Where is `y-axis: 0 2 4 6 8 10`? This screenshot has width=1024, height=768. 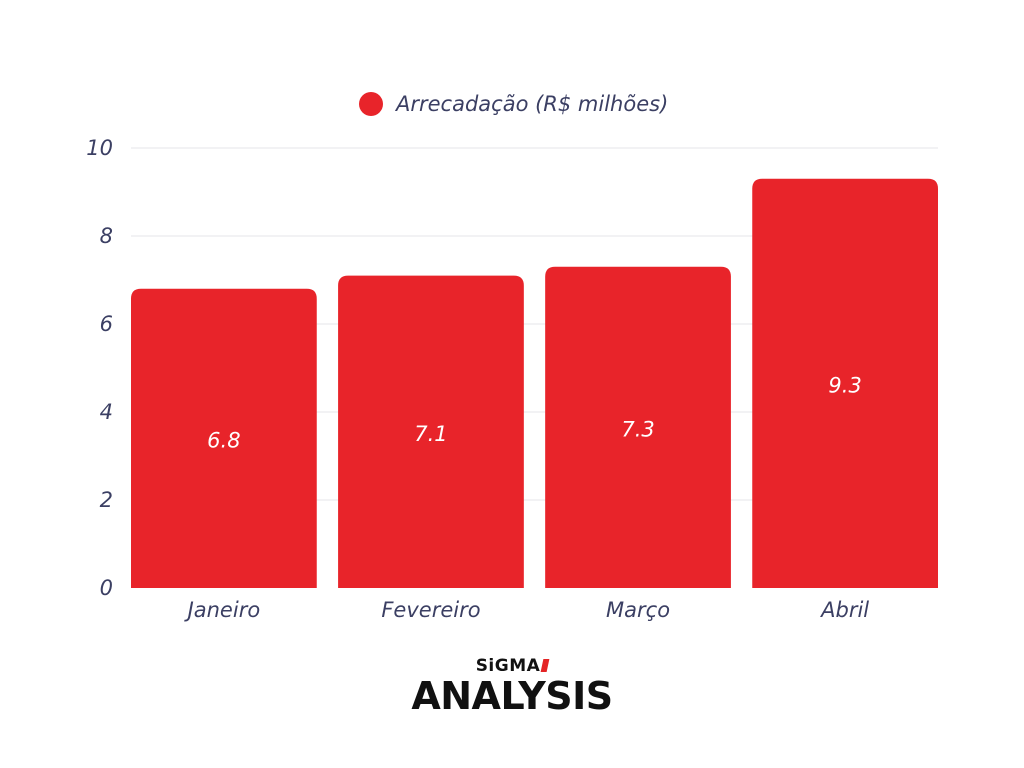 y-axis: 0 2 4 6 8 10 is located at coordinates (99, 368).